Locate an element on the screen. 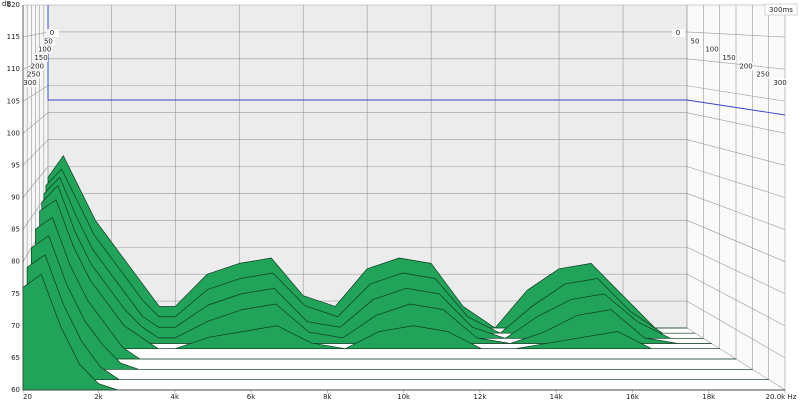 The height and width of the screenshot is (402, 800). x-tick-label: 20.0k Hz is located at coordinates (781, 397).